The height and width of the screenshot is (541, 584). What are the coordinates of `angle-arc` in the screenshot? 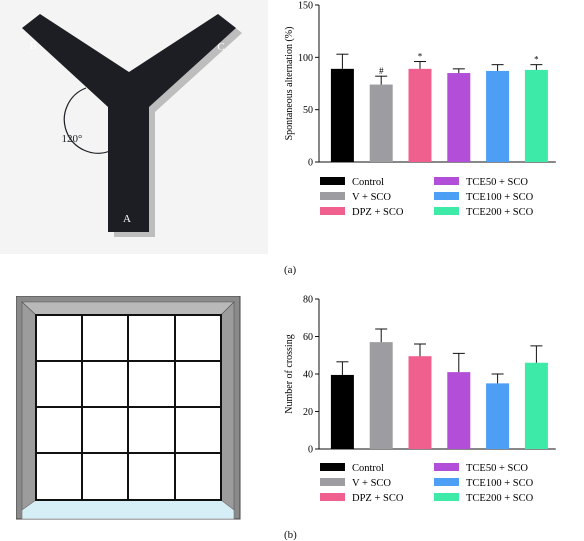 It's located at (87, 120).